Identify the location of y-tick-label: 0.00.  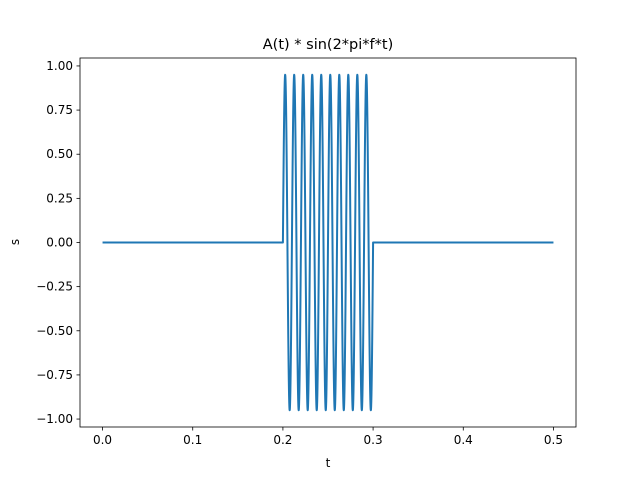
(59, 243).